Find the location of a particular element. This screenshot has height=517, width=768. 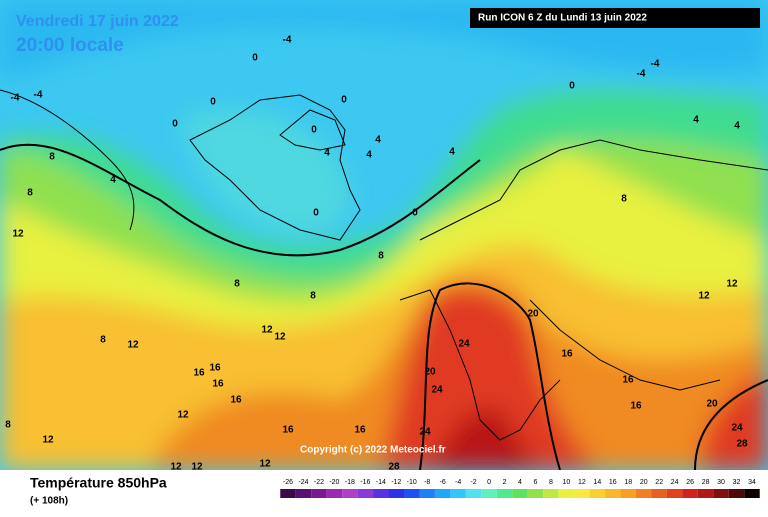

colorbar-label: 28 is located at coordinates (706, 482).